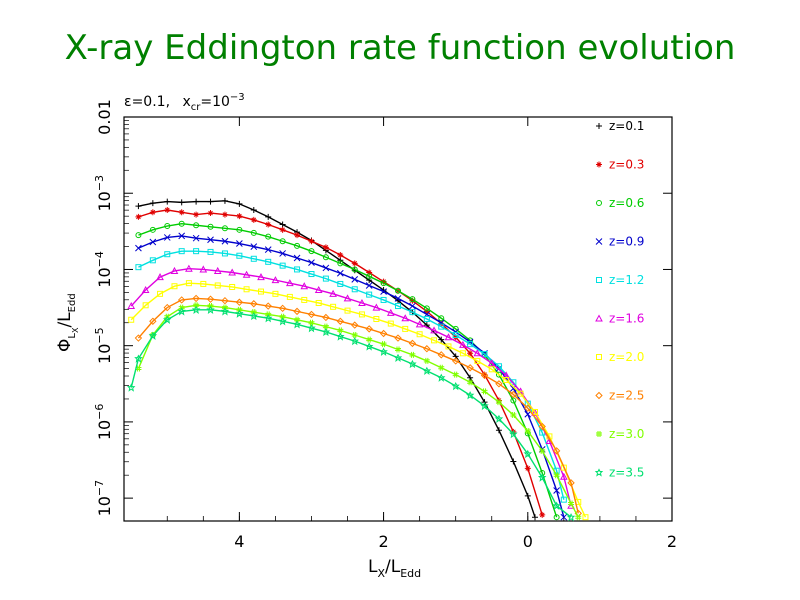 Image resolution: width=800 pixels, height=600 pixels. I want to click on x-tick-label: 2, so click(672, 541).